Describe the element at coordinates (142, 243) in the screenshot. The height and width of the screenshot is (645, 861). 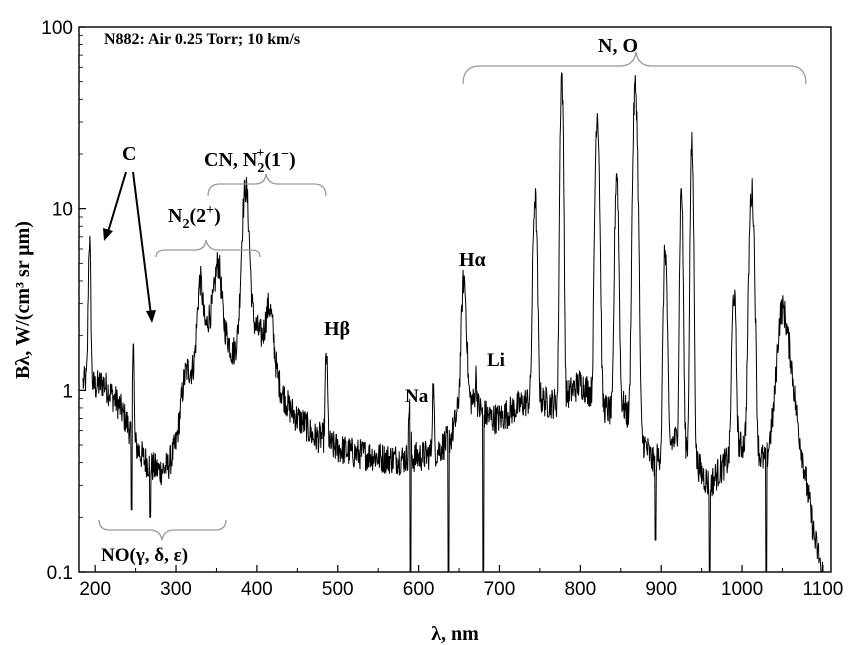
I see `c-arrow-right` at that location.